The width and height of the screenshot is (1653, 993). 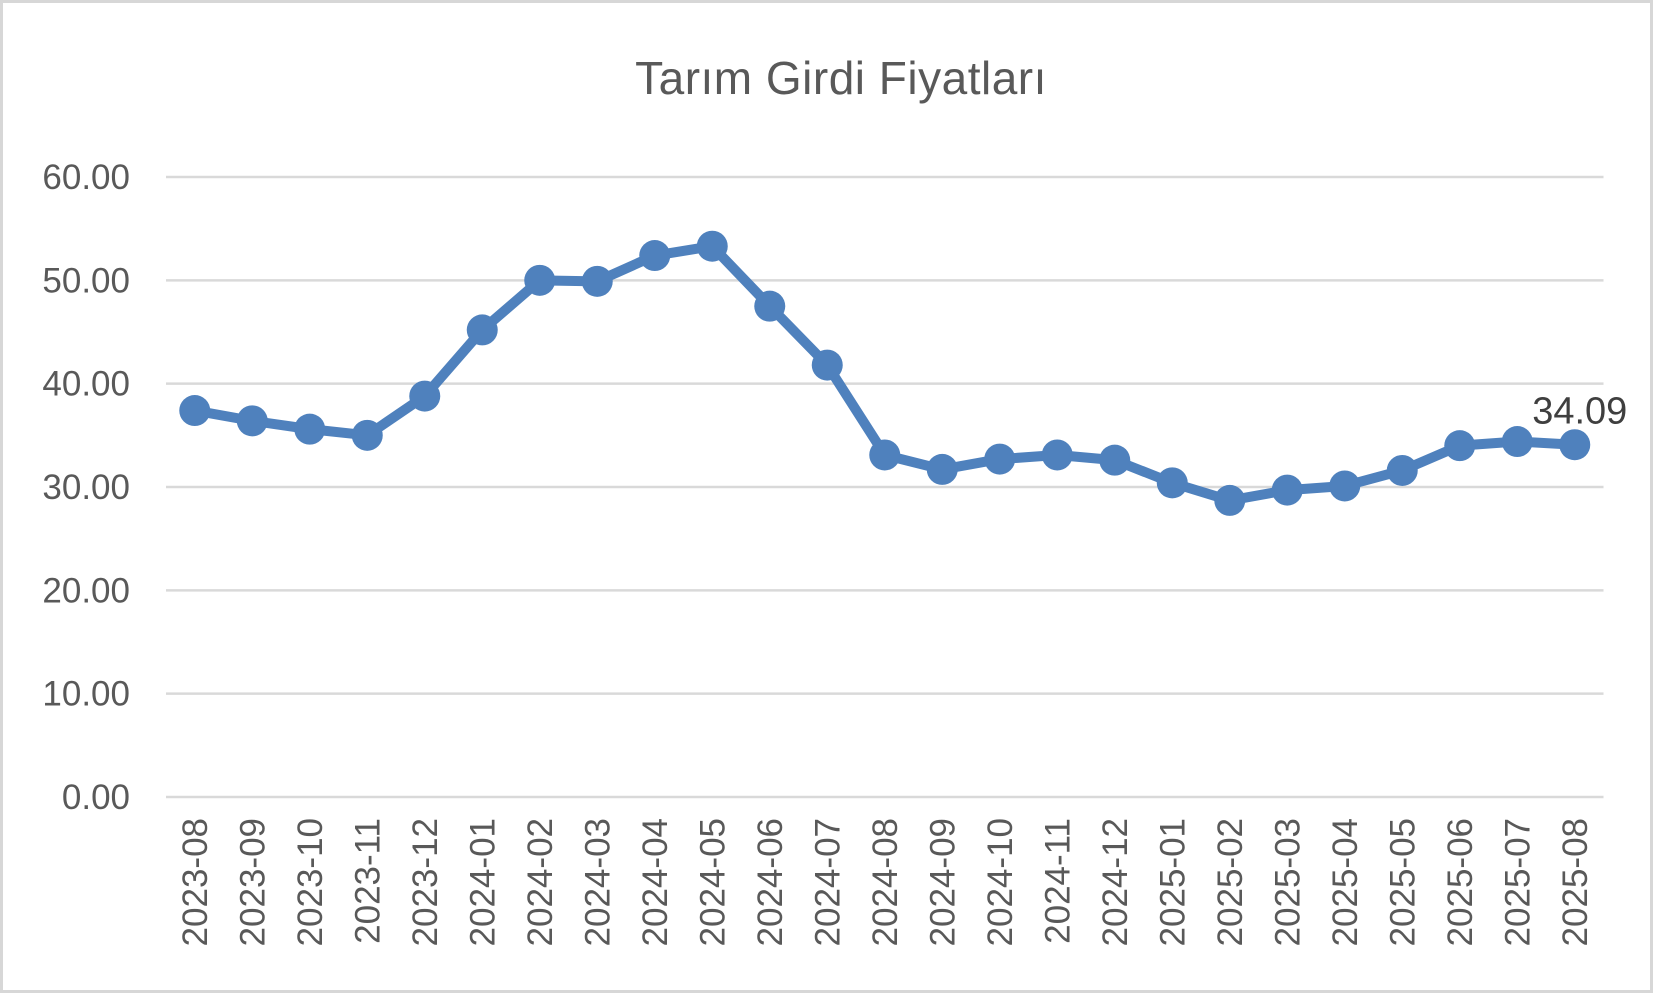 What do you see at coordinates (1517, 882) in the screenshot?
I see `x-axis-tick-label: 2025-07` at bounding box center [1517, 882].